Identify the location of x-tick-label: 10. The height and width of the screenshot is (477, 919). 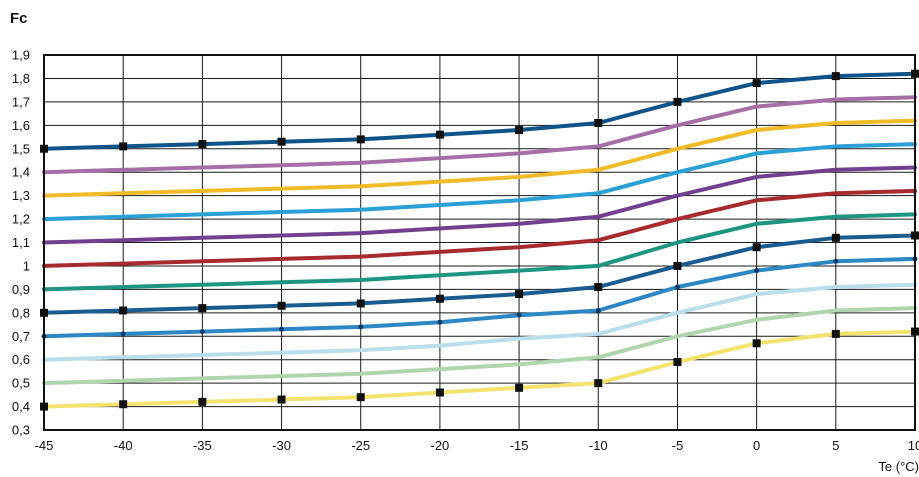
(913, 445).